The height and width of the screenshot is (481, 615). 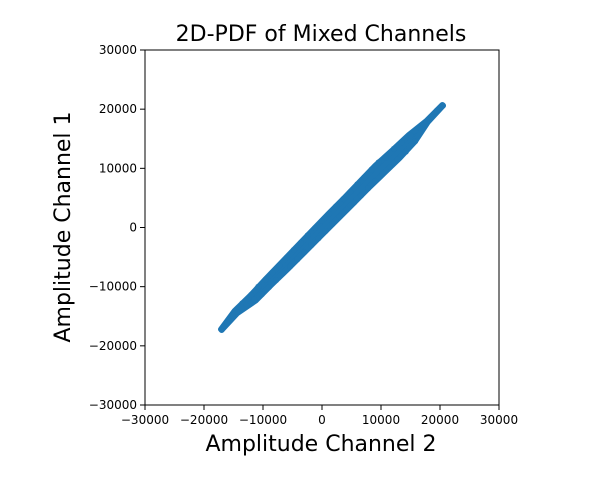 I want to click on y-tick-label: 0, so click(x=133, y=228).